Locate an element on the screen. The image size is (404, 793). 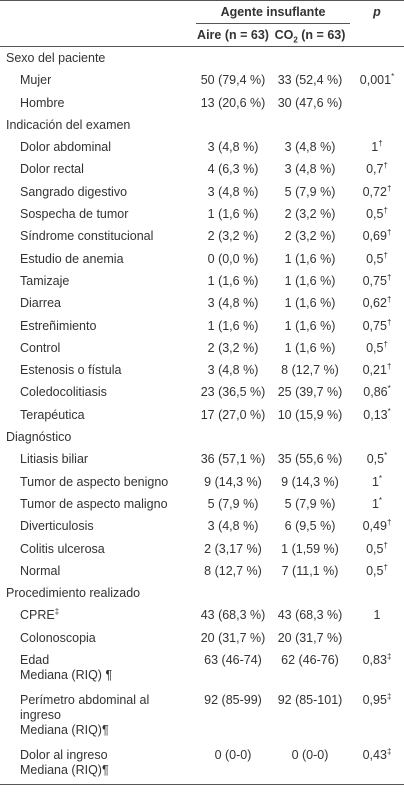
row-label: Colitis ulcerosa is located at coordinates (98, 549).